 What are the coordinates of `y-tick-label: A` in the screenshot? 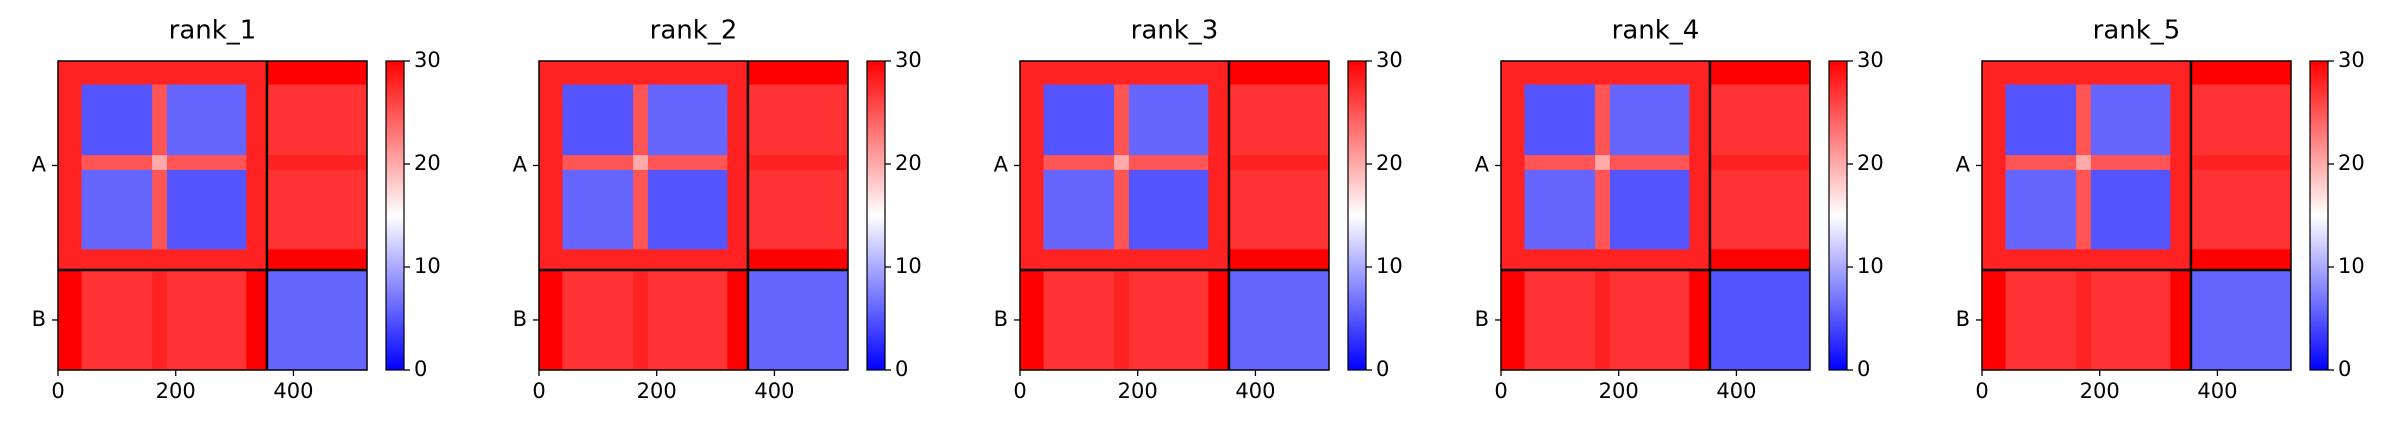 It's located at (1482, 164).